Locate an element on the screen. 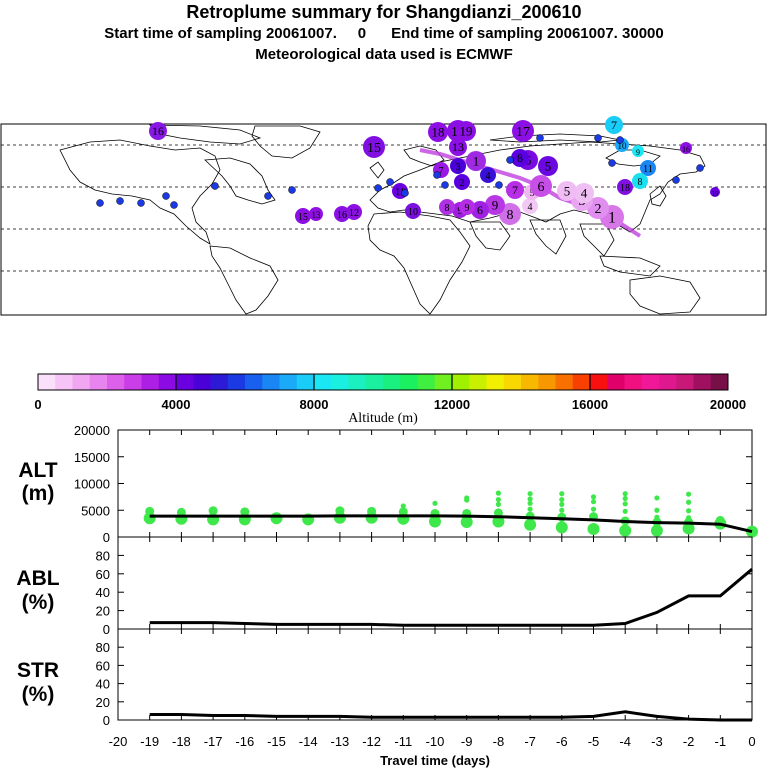  abl-fraction-line is located at coordinates (451, 597).